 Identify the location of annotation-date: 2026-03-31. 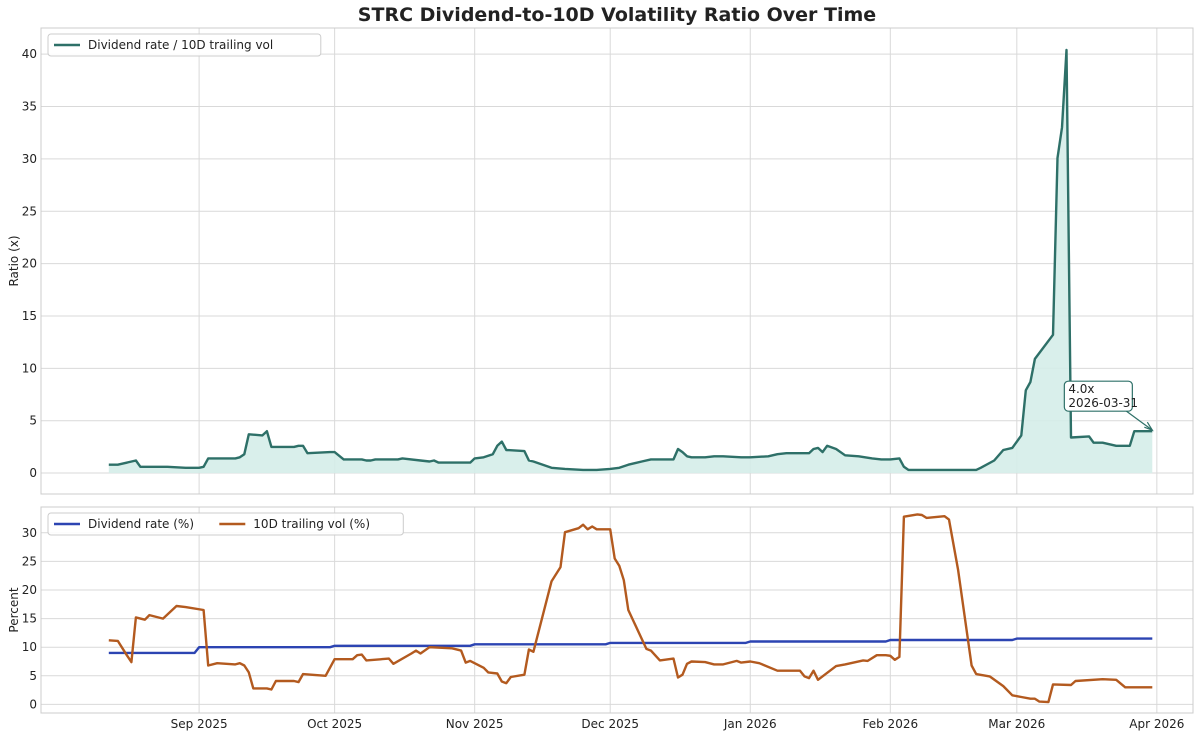
(1103, 403).